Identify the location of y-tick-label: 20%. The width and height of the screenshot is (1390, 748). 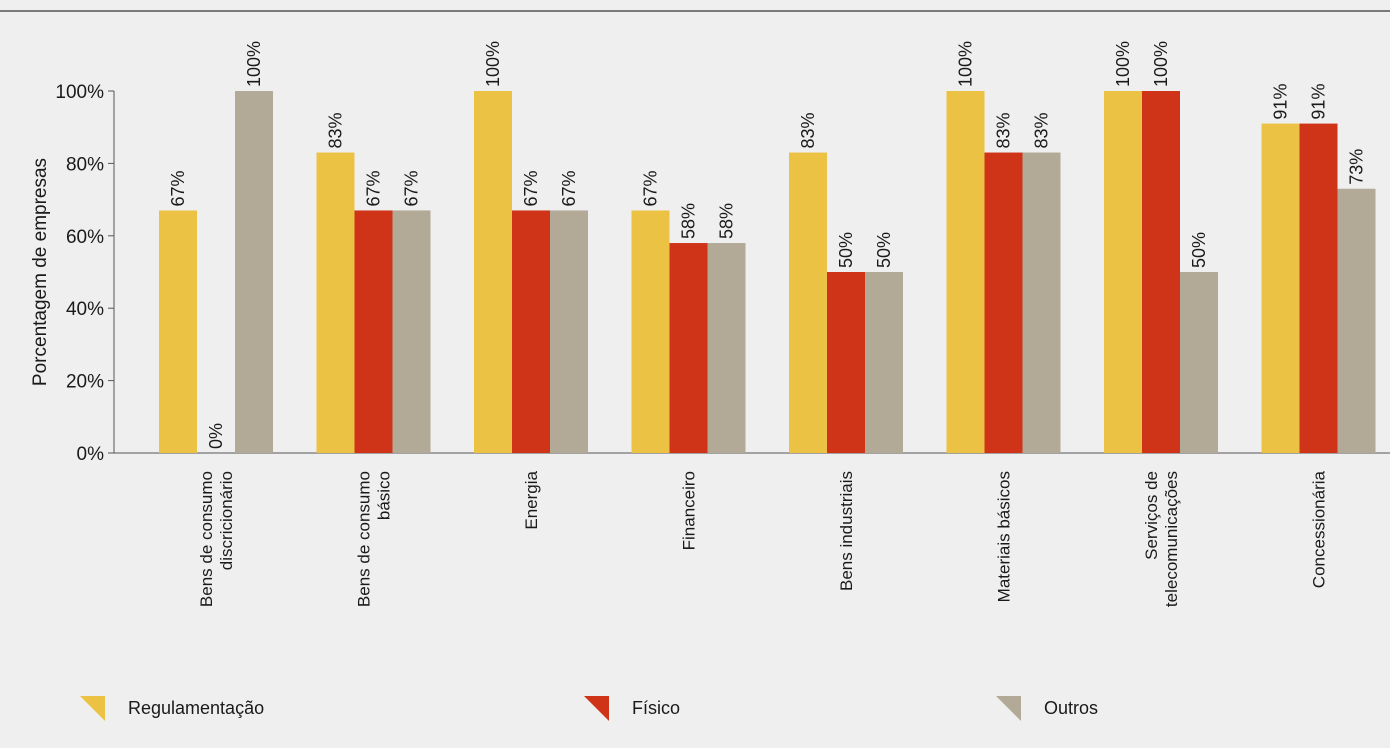
(85, 382).